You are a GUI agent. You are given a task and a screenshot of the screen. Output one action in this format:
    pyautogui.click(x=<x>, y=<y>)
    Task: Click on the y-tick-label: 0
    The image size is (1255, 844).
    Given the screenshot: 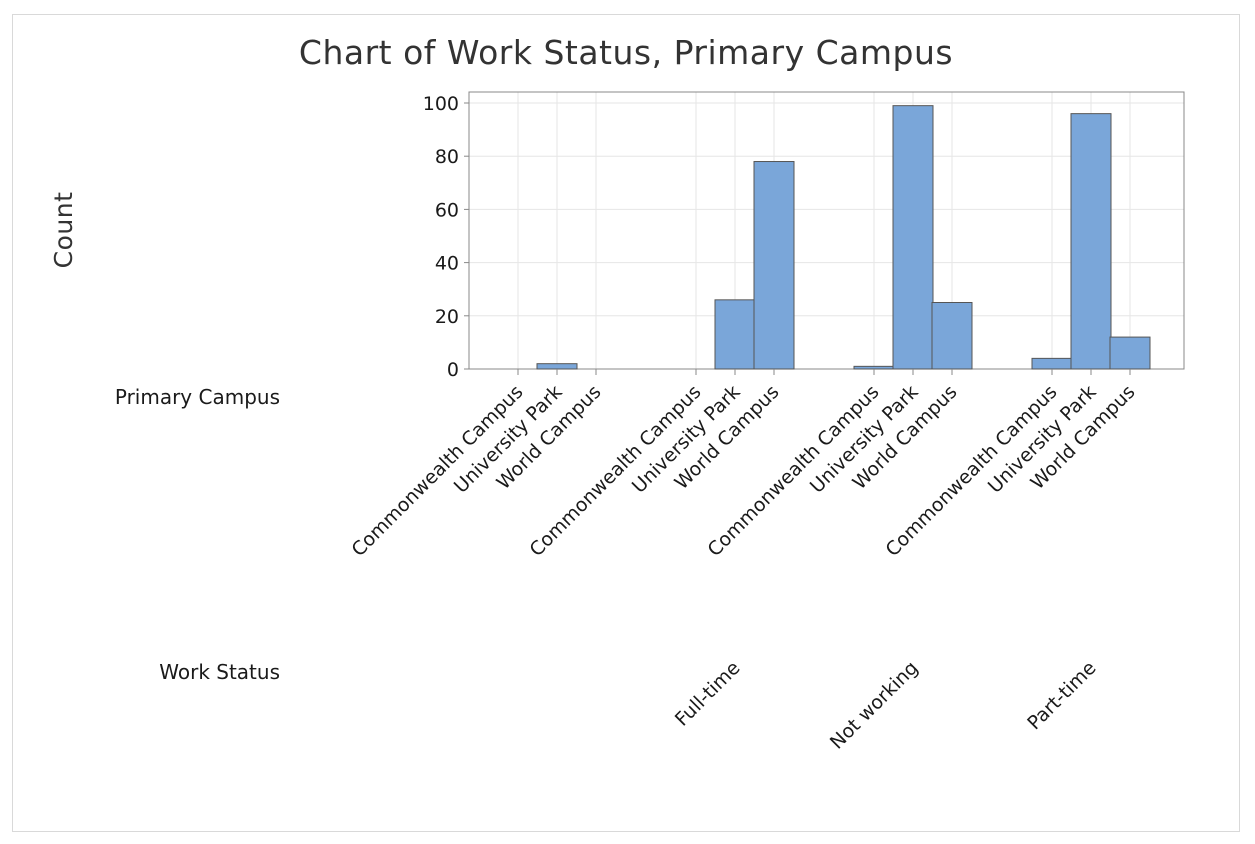 What is the action you would take?
    pyautogui.click(x=453, y=370)
    